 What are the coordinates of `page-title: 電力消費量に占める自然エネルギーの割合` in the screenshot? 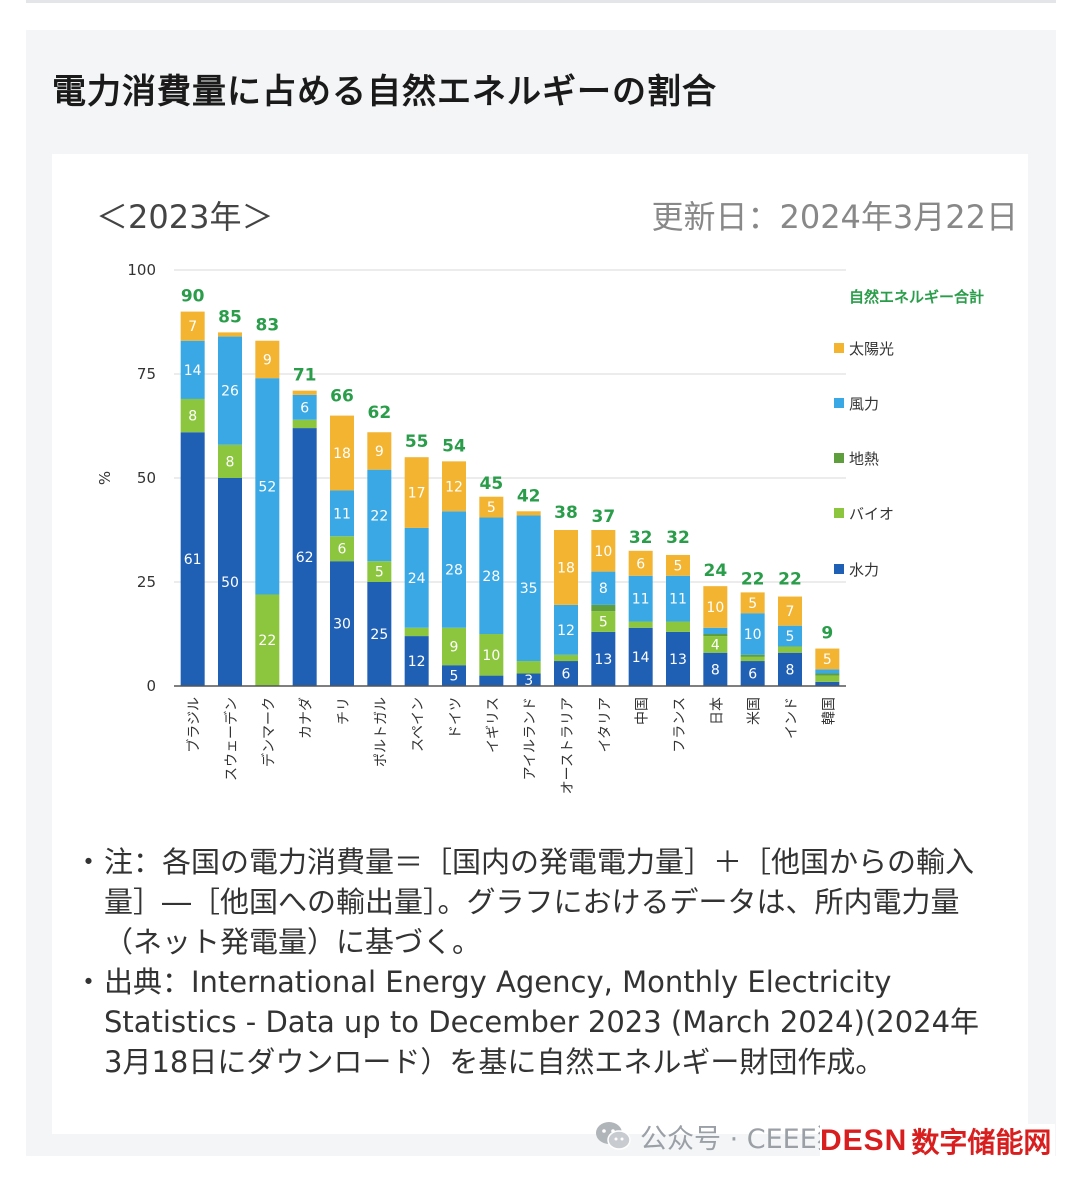 It's located at (384, 92).